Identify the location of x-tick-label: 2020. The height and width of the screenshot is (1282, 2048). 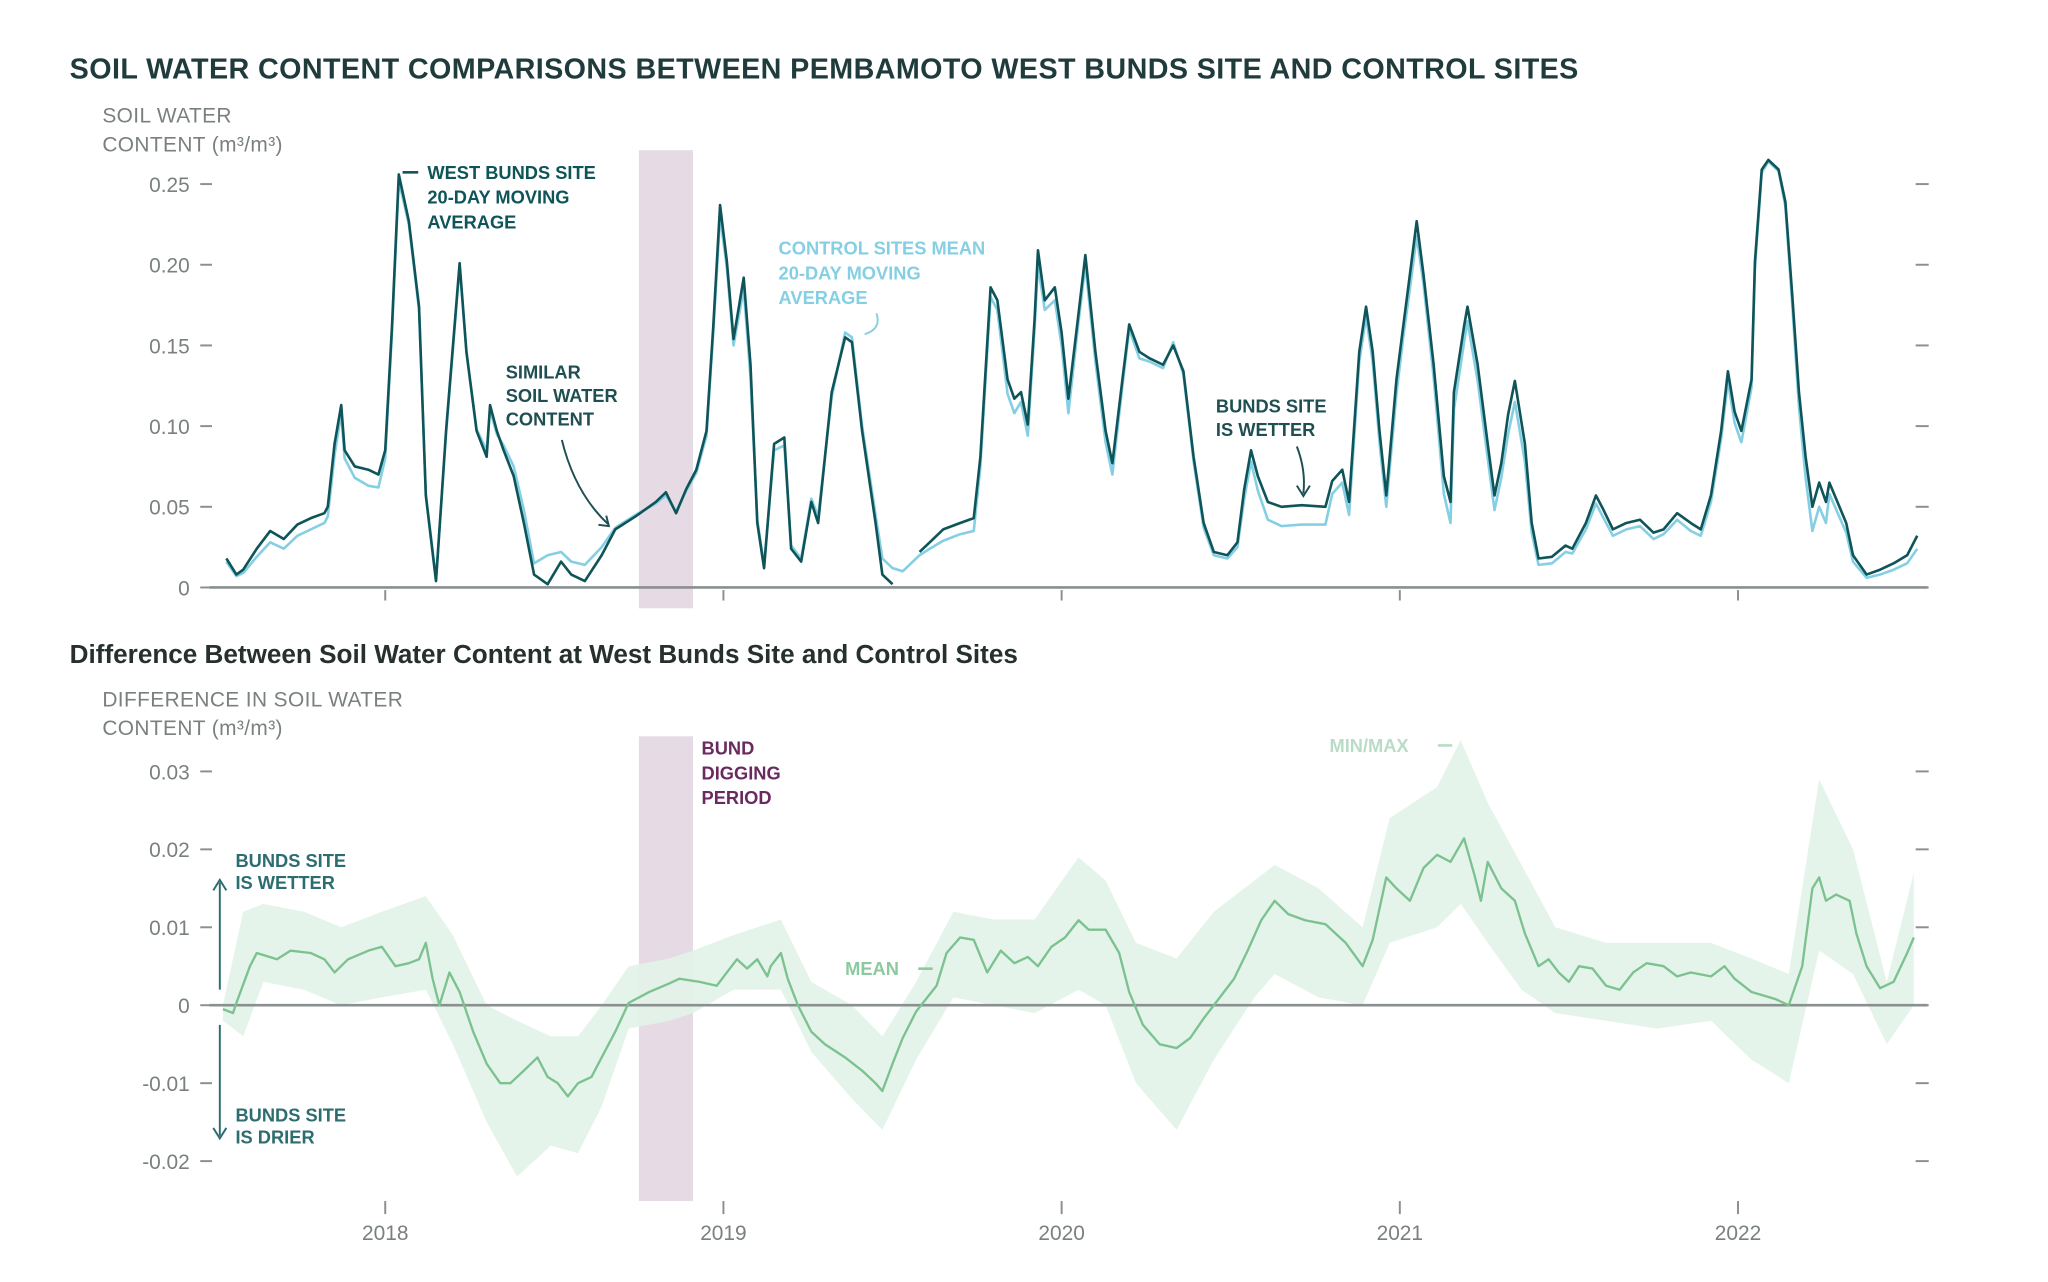
(1061, 1233).